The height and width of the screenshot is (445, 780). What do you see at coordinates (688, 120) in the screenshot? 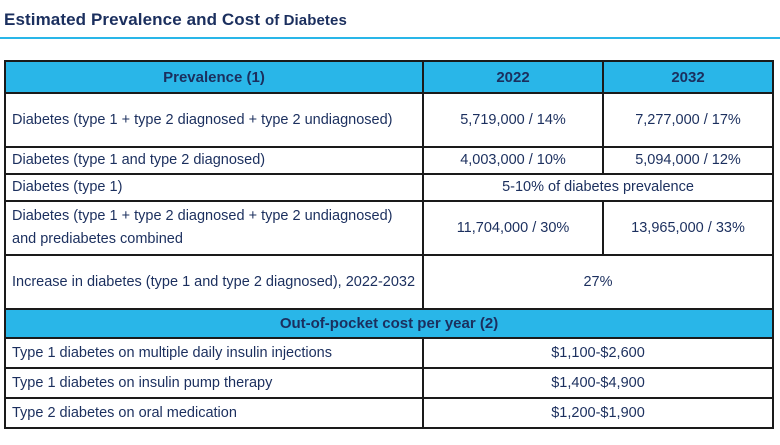
I see `value-2032: 7,277,000 / 17%` at bounding box center [688, 120].